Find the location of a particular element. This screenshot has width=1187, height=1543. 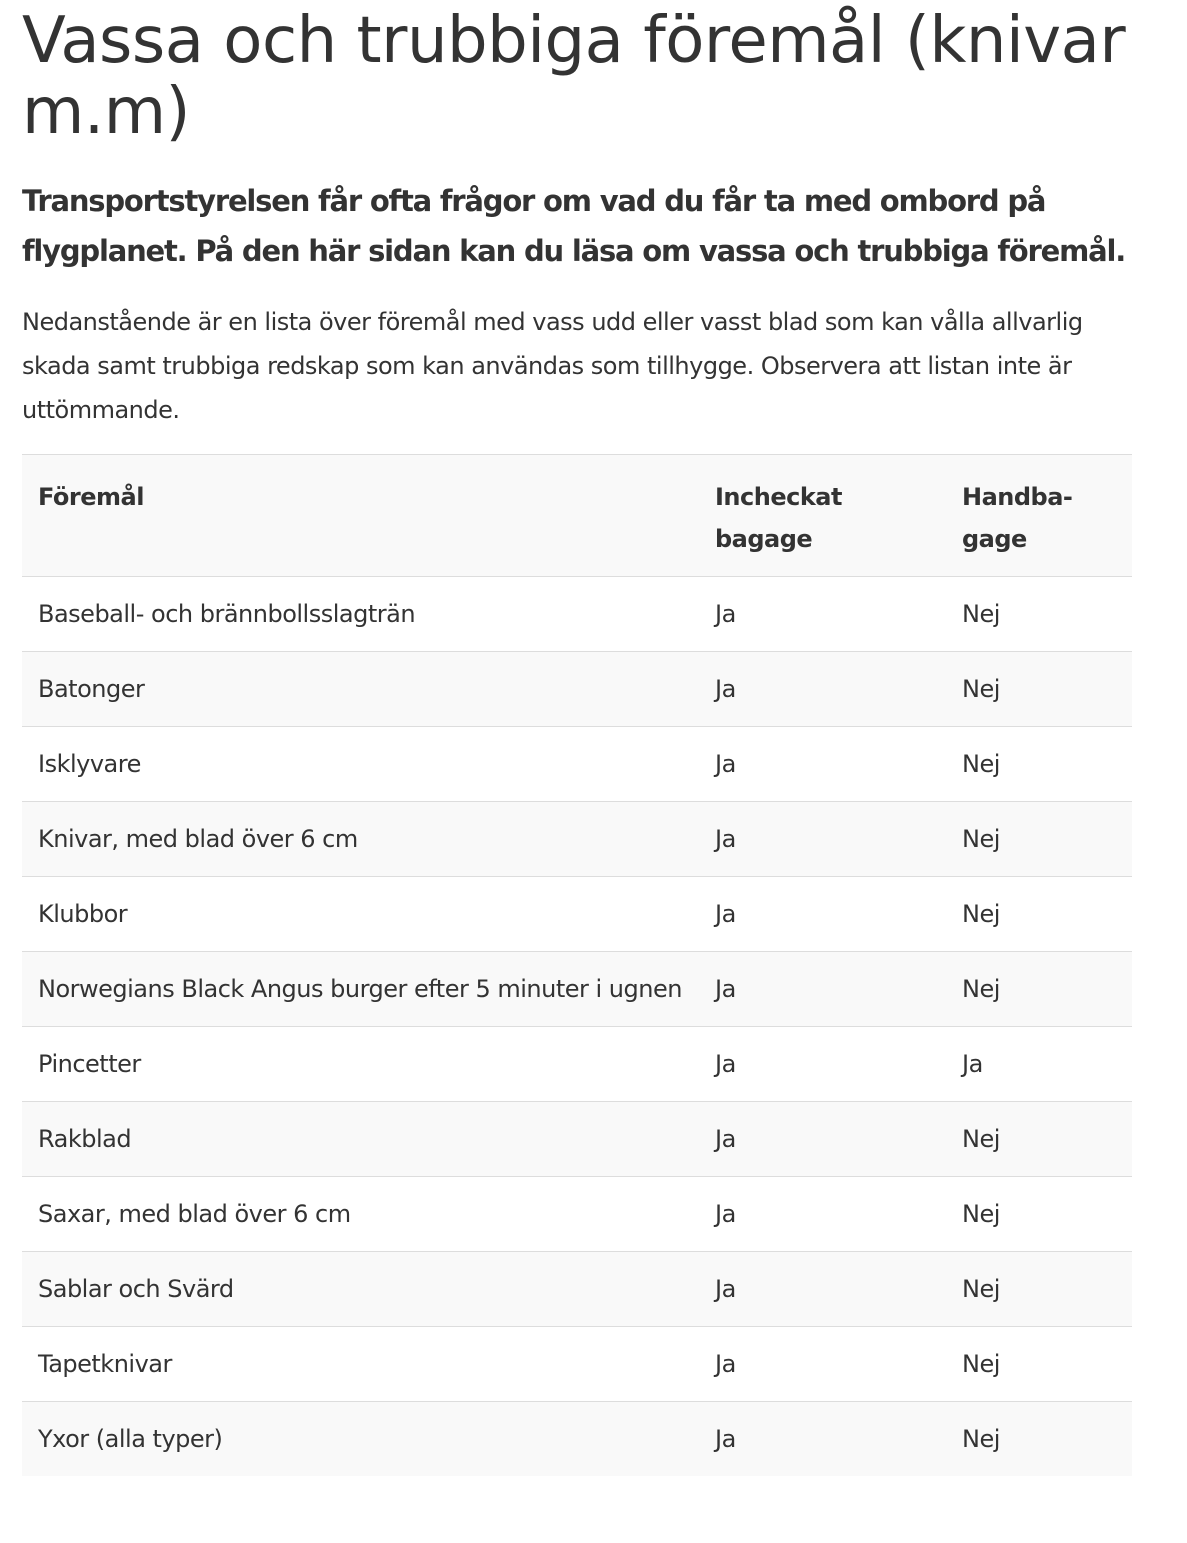

cell-item: Saxar, med blad över 6 cm is located at coordinates (360, 1214).